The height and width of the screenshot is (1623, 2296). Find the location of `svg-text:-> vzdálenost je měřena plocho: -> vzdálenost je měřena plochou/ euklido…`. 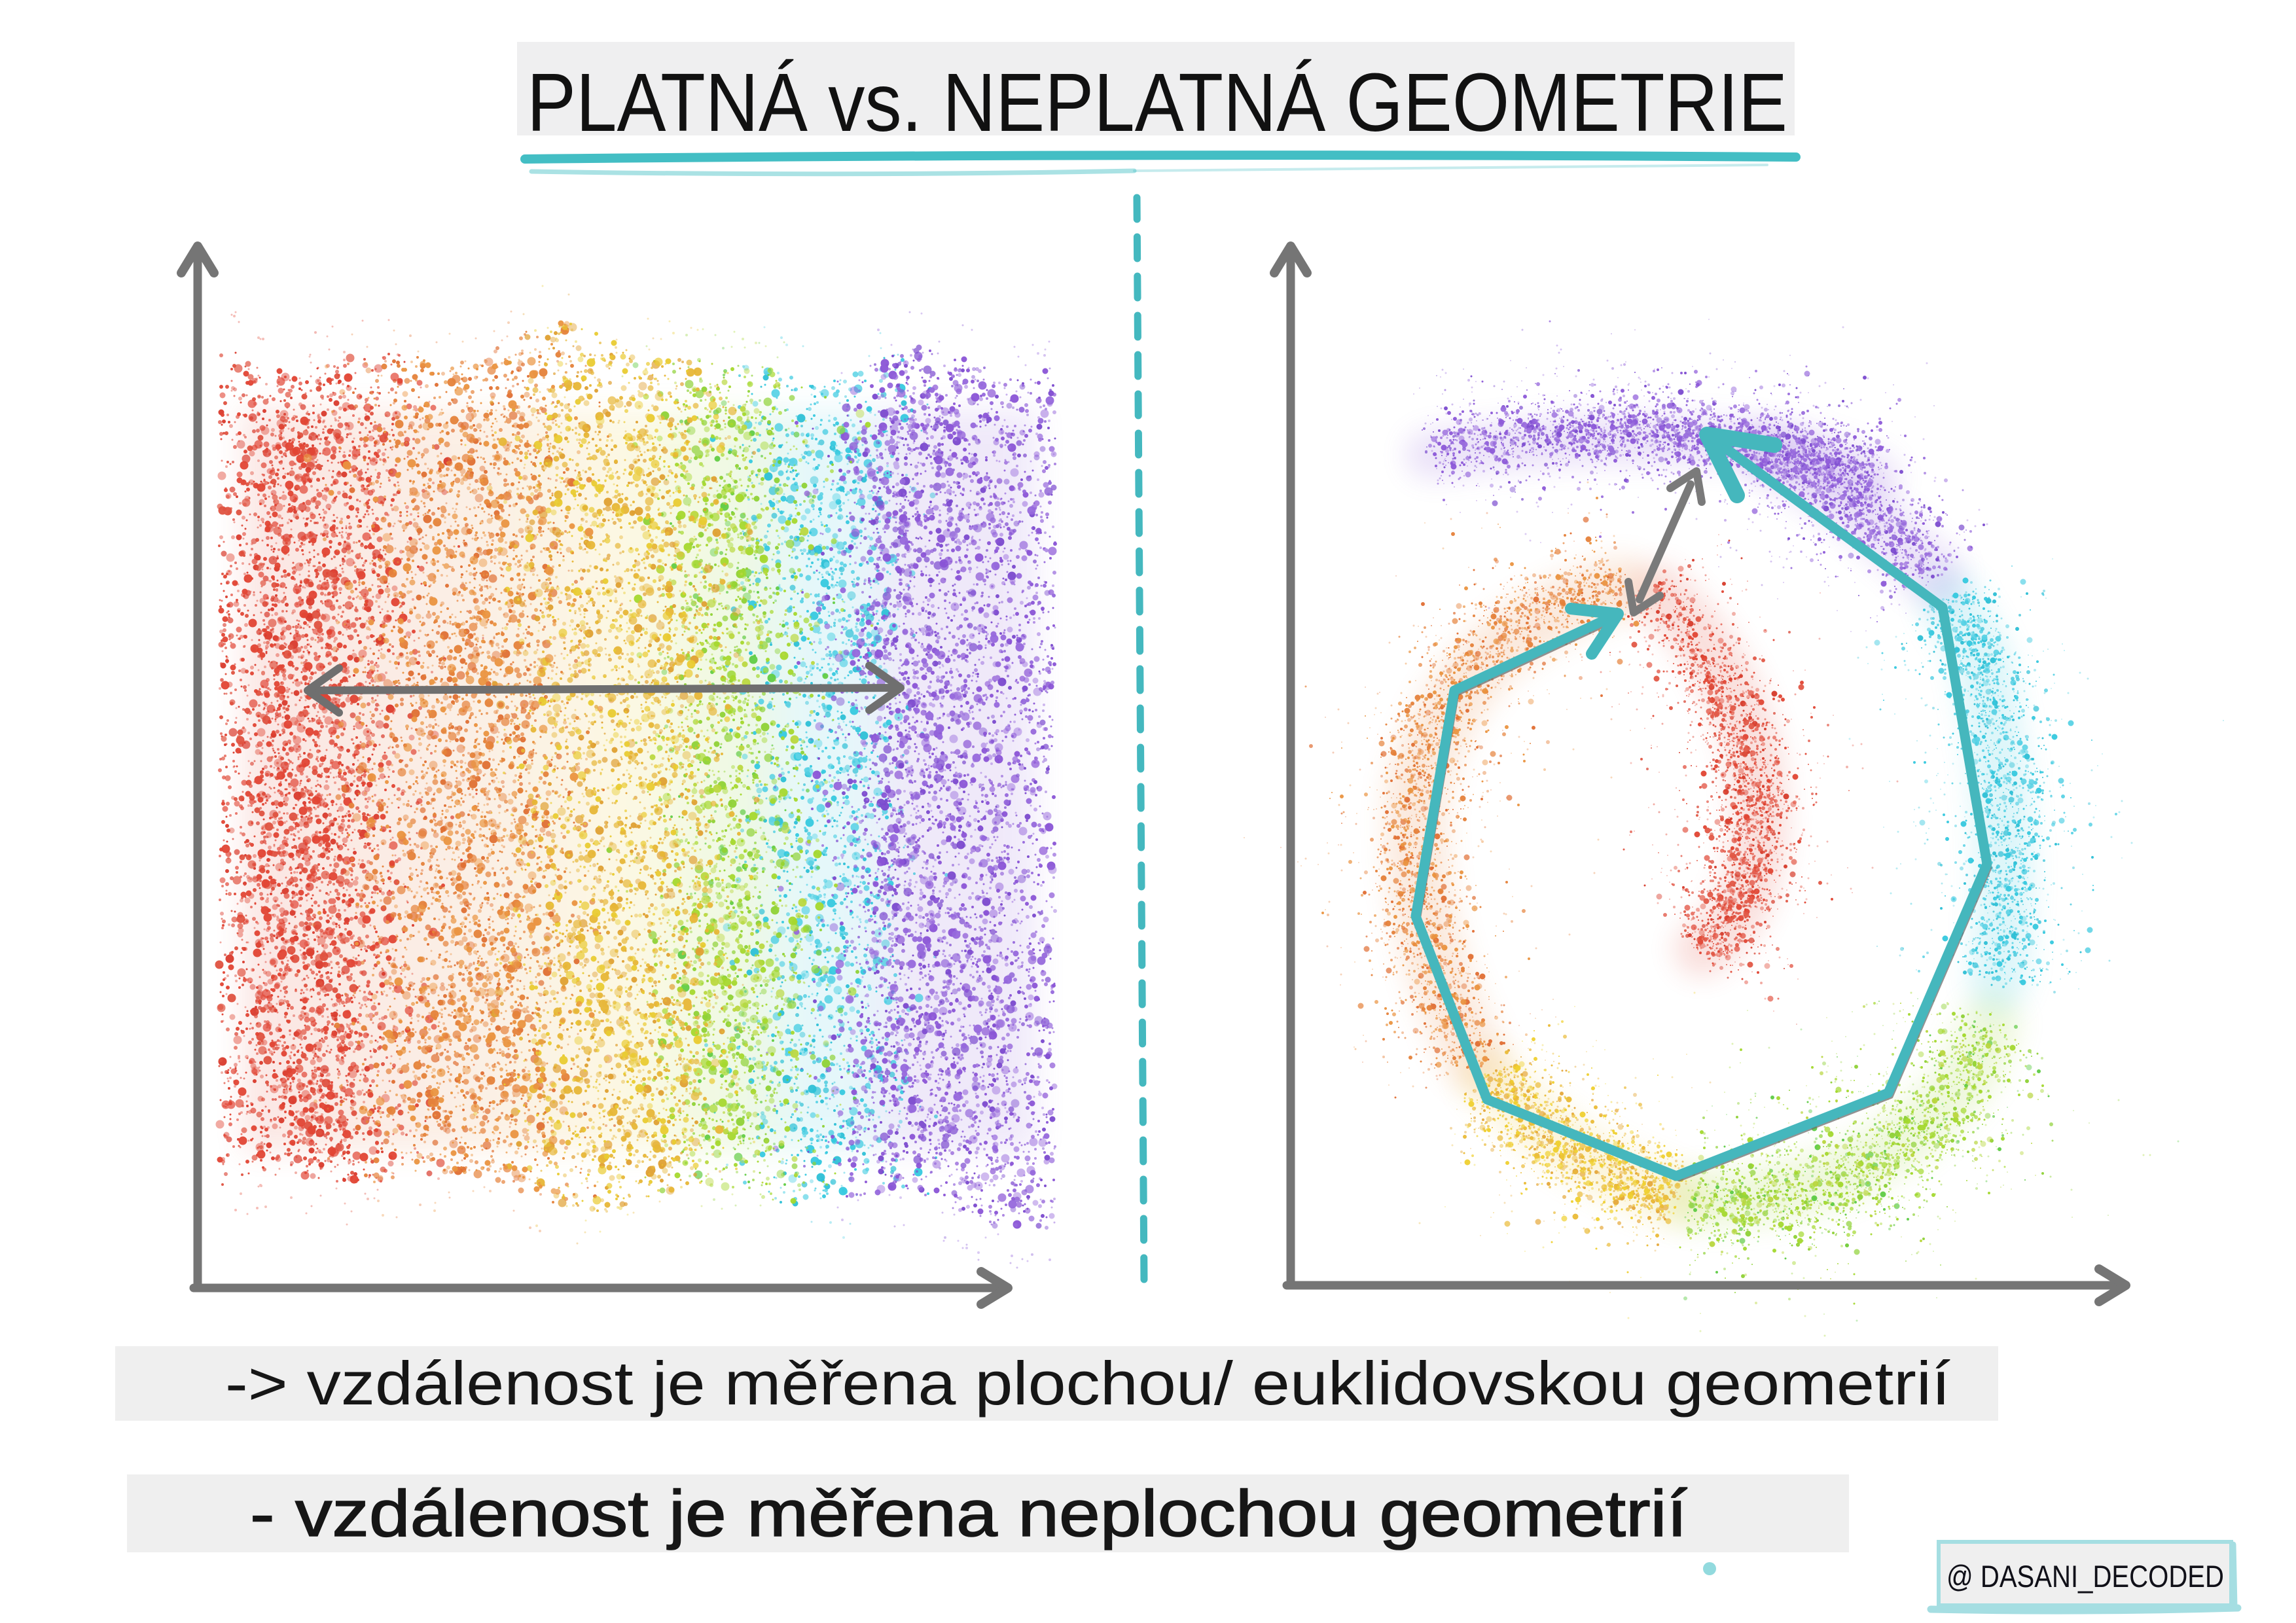

svg-text:-> vzdálenost je měřena plocho: -> vzdálenost je měřena plochou/ euklido… is located at coordinates (1087, 1383).